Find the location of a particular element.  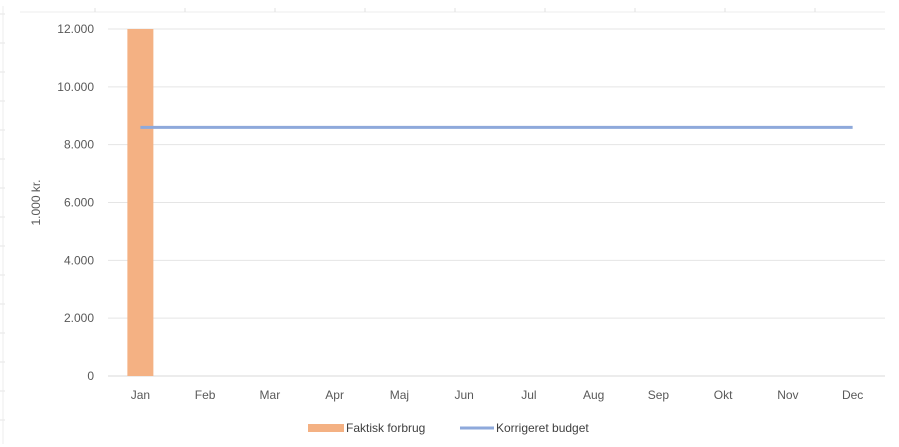

x-tick-label: Aug is located at coordinates (593, 395).